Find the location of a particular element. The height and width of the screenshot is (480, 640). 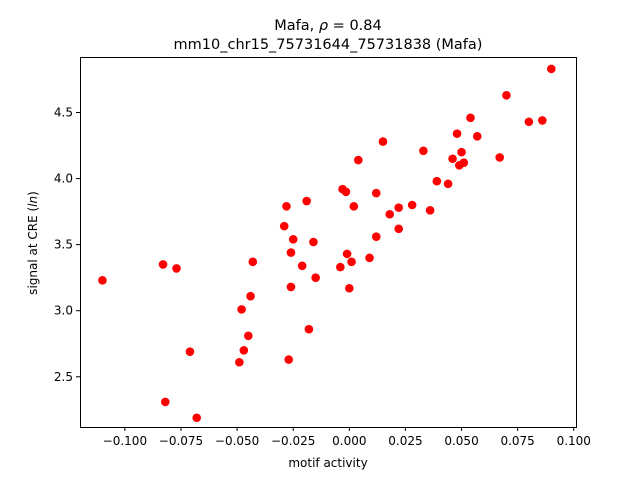

y-axis-label-italic: ln is located at coordinates (33, 201).